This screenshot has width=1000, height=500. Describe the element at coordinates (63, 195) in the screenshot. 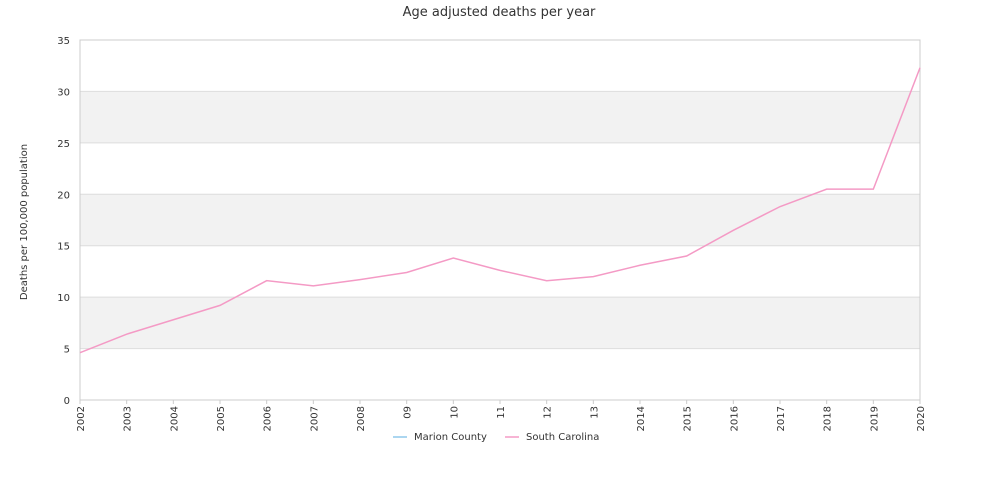

I see `y-tick-label: 20` at that location.